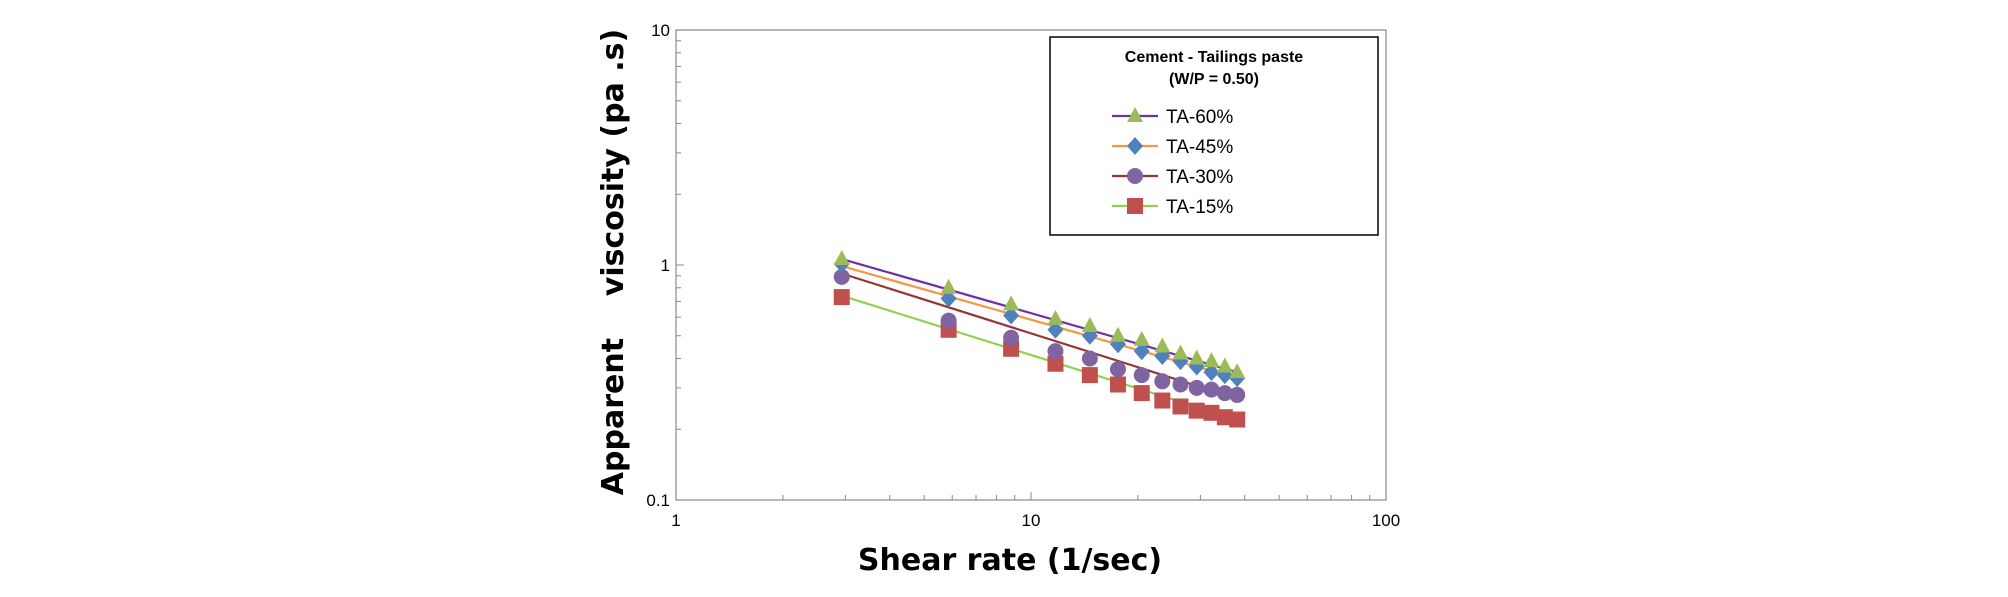  What do you see at coordinates (658, 500) in the screenshot?
I see `y-tick-label: 0.1` at bounding box center [658, 500].